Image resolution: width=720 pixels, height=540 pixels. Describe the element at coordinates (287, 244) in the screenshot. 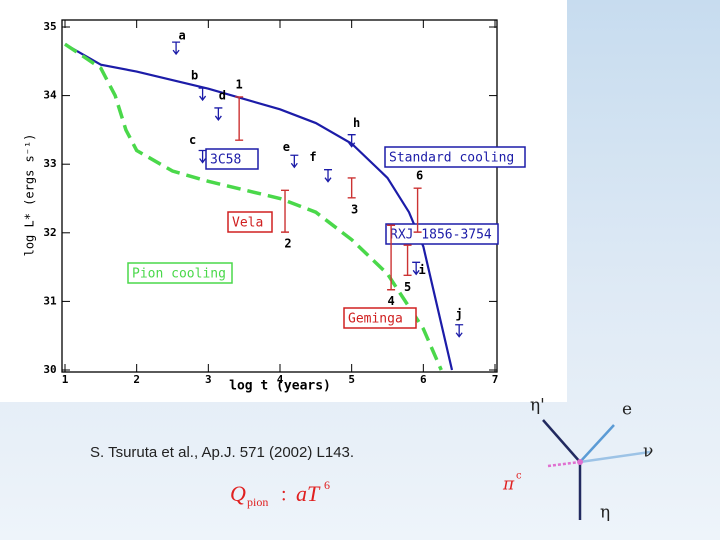

I see `error-bar-label: 2` at that location.